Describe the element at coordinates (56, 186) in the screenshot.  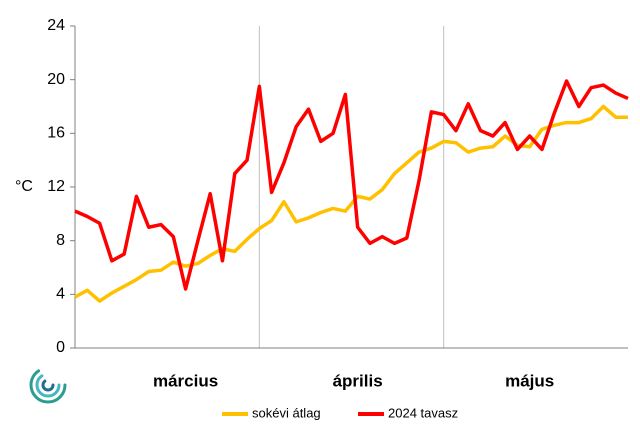
I see `y-tick-label: 12` at that location.